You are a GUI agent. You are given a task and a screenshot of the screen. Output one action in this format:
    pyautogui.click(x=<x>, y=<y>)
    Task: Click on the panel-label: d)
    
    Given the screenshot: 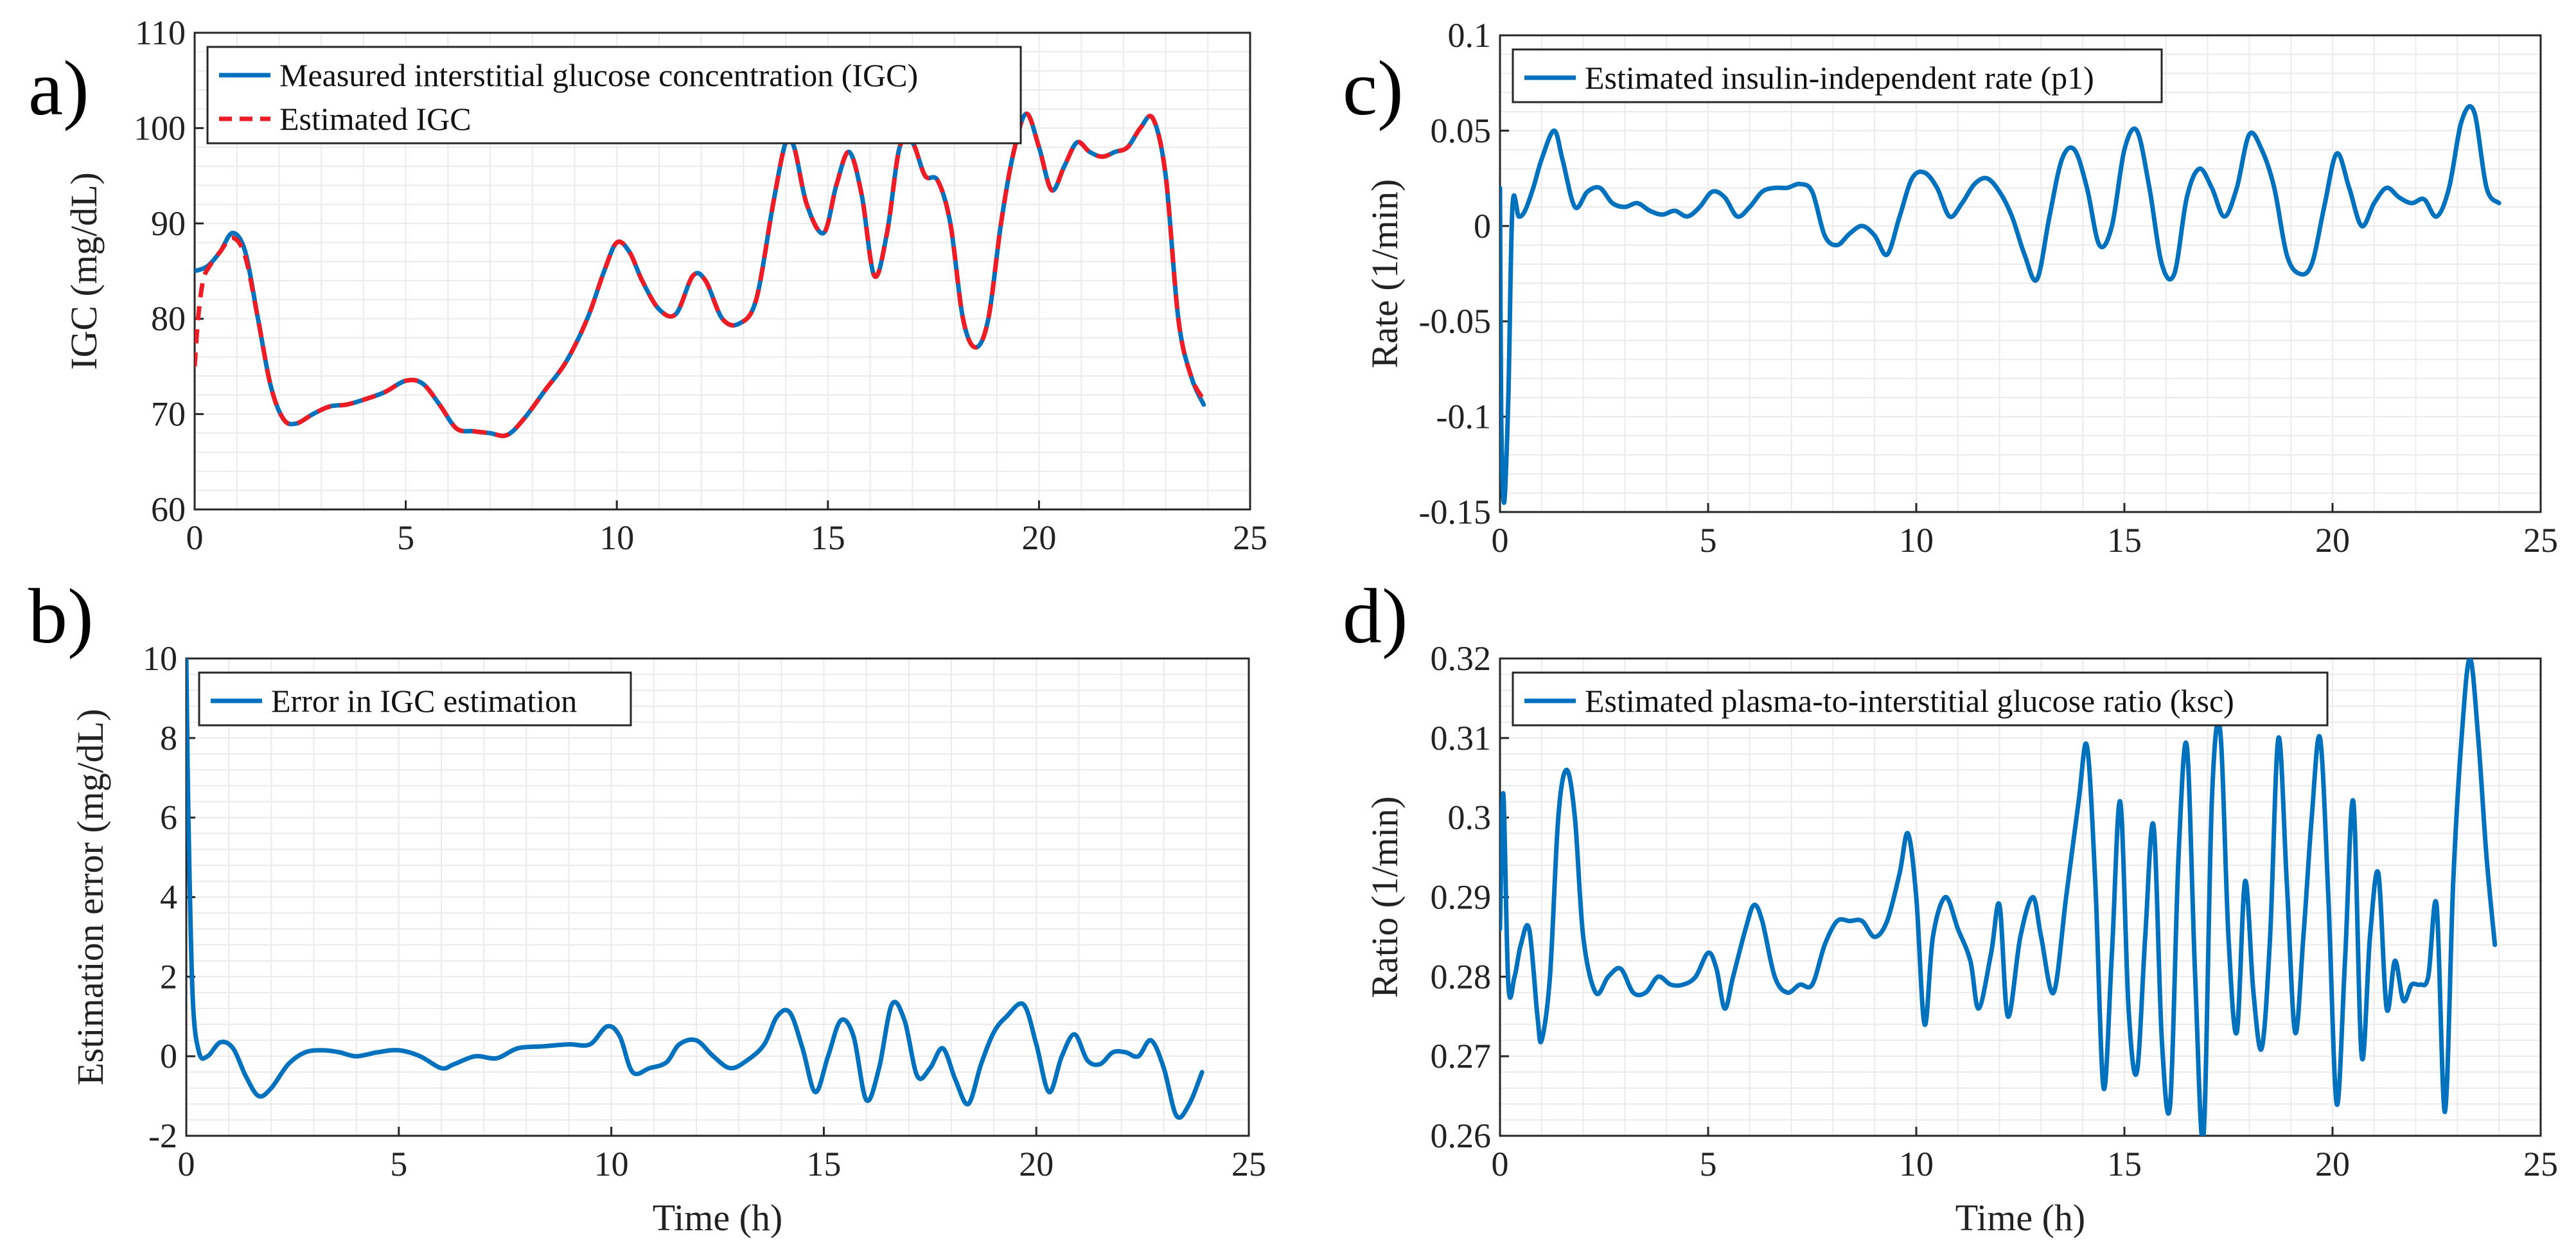 What is the action you would take?
    pyautogui.click(x=1376, y=616)
    